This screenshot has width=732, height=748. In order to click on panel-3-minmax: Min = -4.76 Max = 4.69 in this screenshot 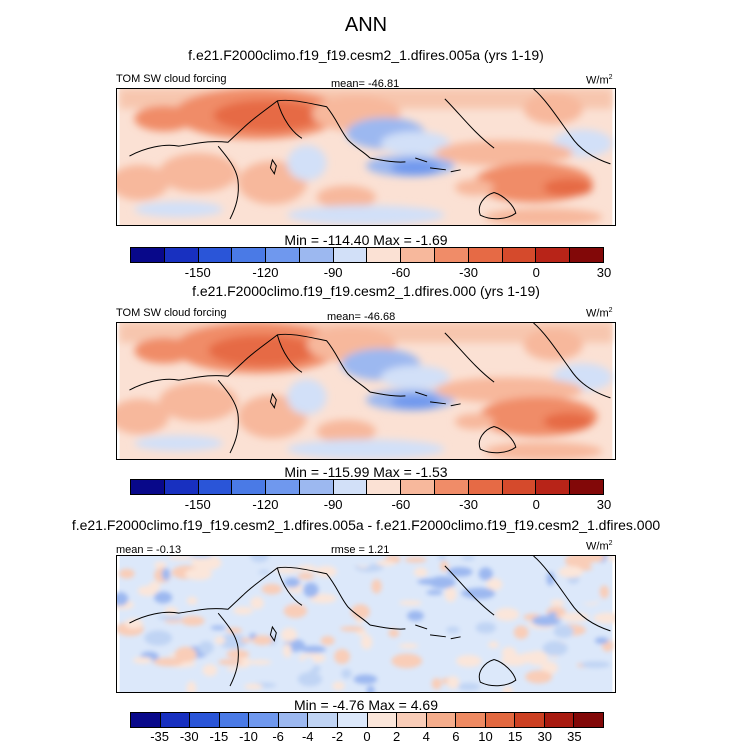, I will do `click(366, 705)`.